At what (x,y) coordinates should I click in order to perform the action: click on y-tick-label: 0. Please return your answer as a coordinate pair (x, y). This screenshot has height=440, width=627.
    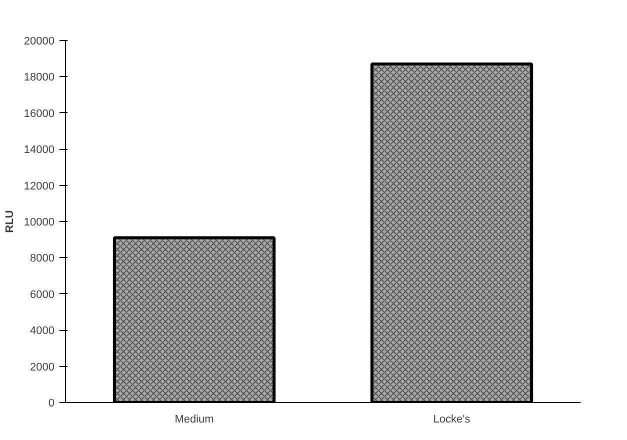
    Looking at the image, I should click on (51, 404).